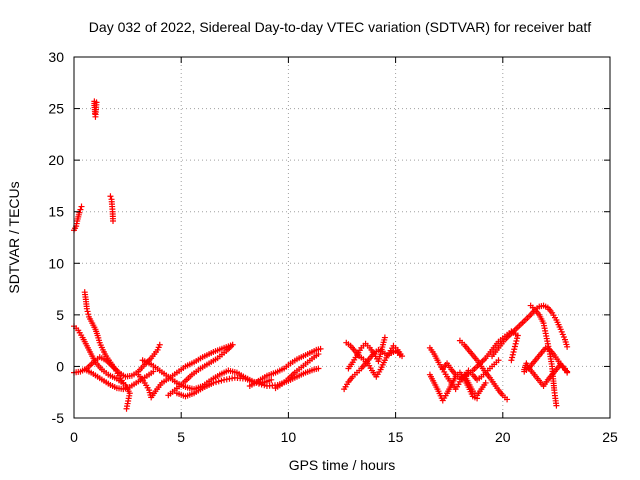 This screenshot has width=640, height=480. What do you see at coordinates (56, 212) in the screenshot?
I see `y-tick-label: 15` at bounding box center [56, 212].